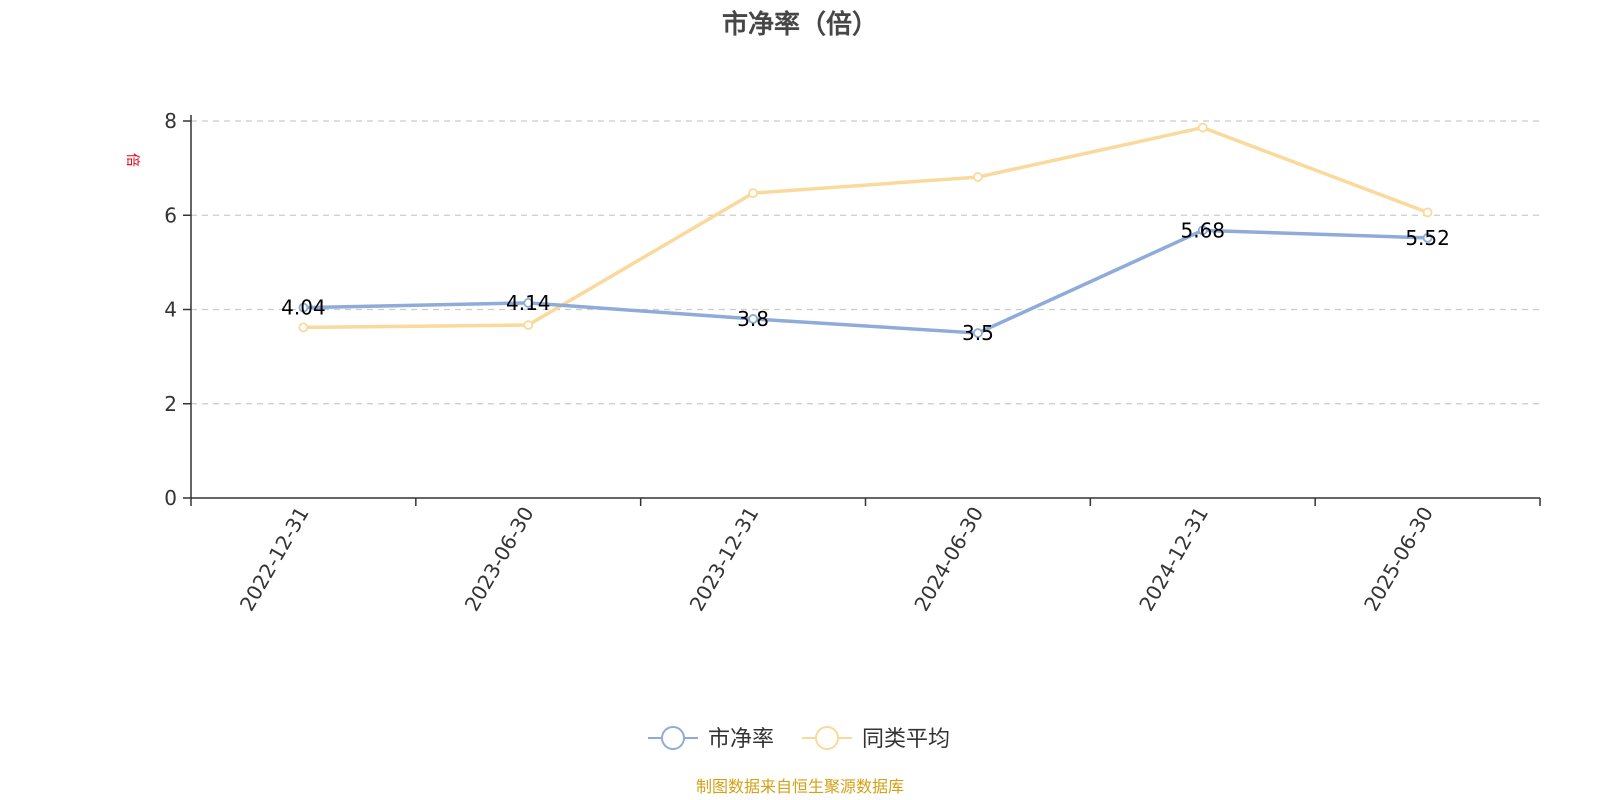 The height and width of the screenshot is (800, 1600). I want to click on data-label: 3.5, so click(978, 333).